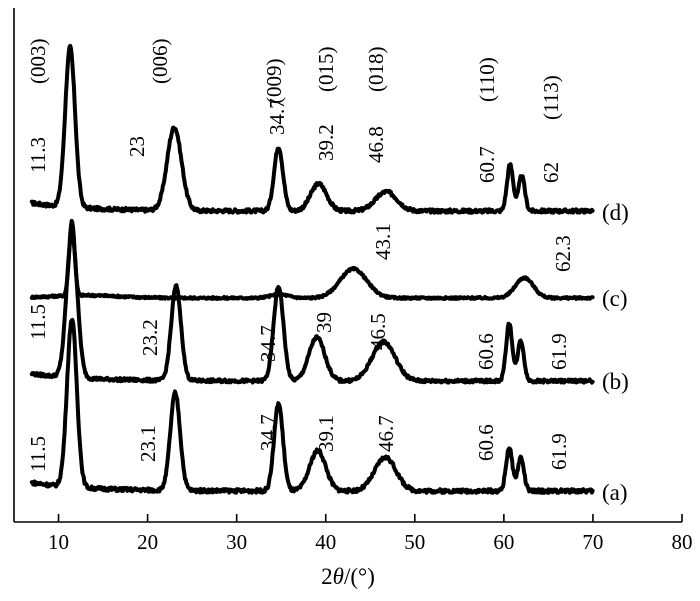 This screenshot has width=700, height=601. Describe the element at coordinates (38, 454) in the screenshot. I see `peak-label-a: 11.5` at that location.